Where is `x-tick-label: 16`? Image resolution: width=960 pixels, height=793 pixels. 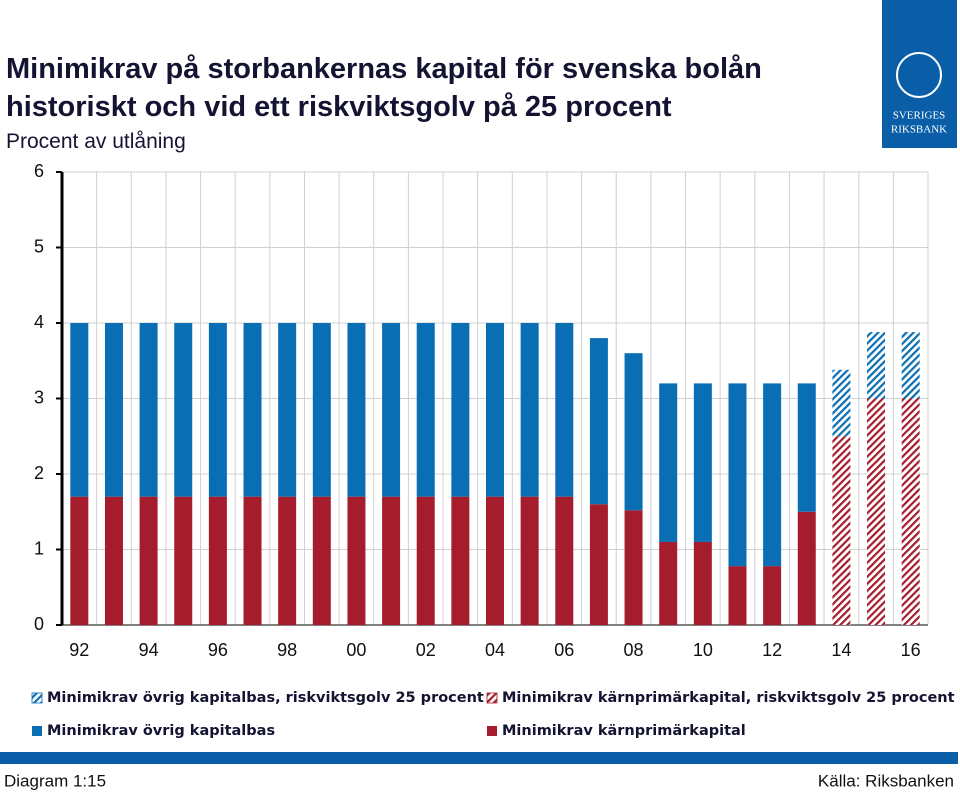 x-tick-label: 16 is located at coordinates (911, 650).